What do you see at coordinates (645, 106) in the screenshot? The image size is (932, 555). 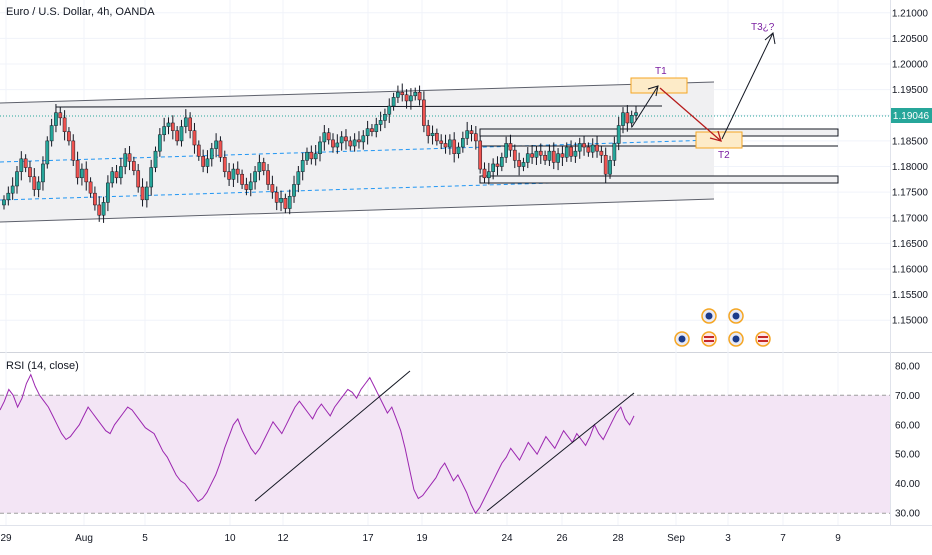 I see `arrow-up-to-t1` at bounding box center [645, 106].